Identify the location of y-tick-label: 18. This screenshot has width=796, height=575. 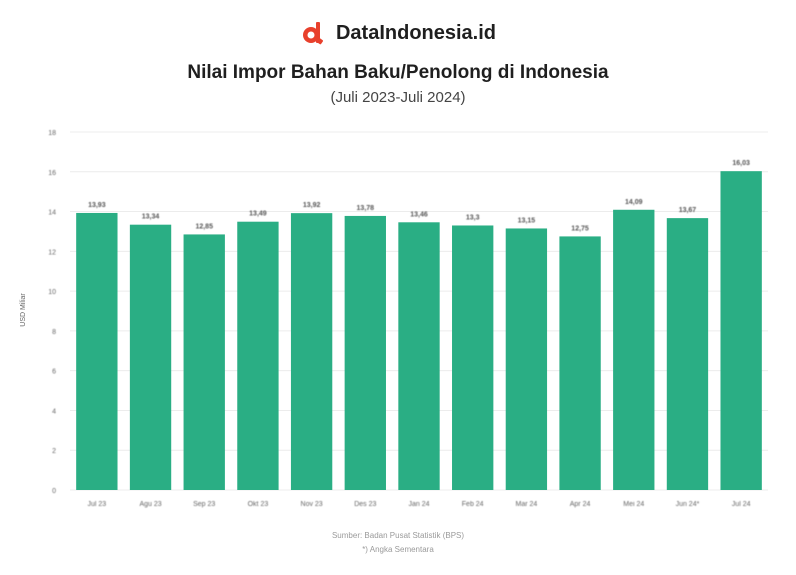
(52, 133).